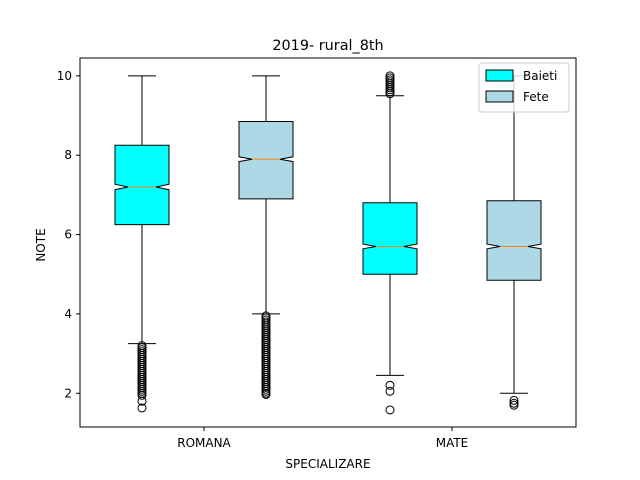 This screenshot has width=640, height=480. What do you see at coordinates (524, 87) in the screenshot?
I see `legend: Baieti Fete` at bounding box center [524, 87].